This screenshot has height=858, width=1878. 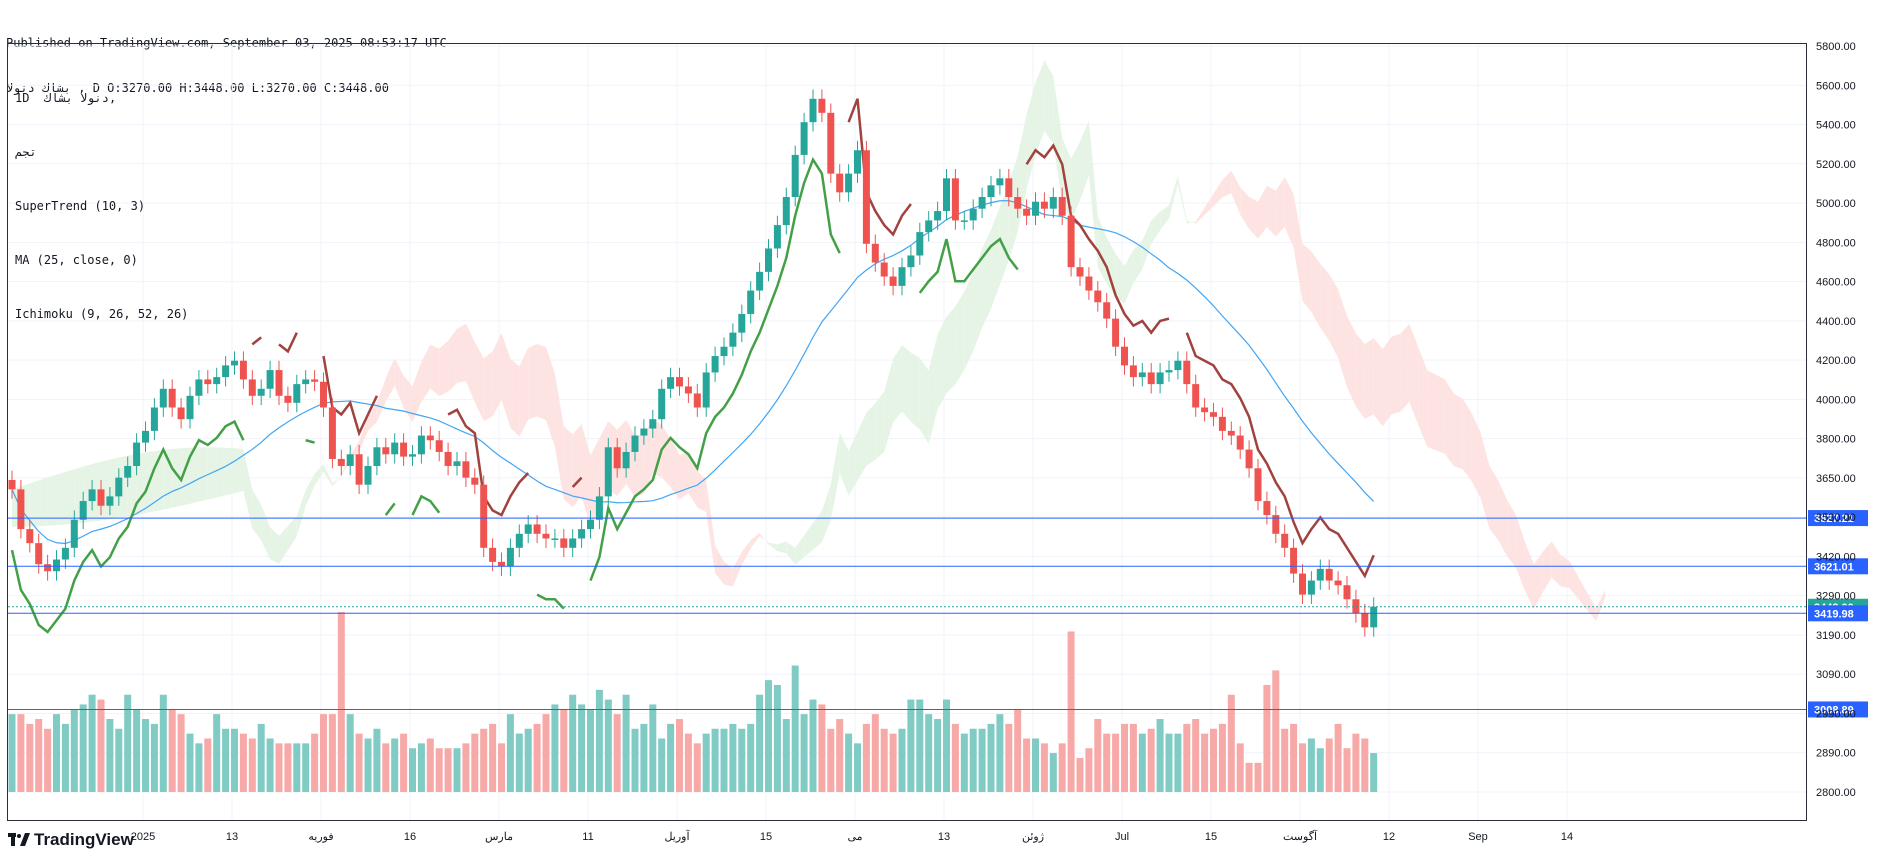 What do you see at coordinates (1836, 400) in the screenshot?
I see `y-tick-label: 4000.00` at bounding box center [1836, 400].